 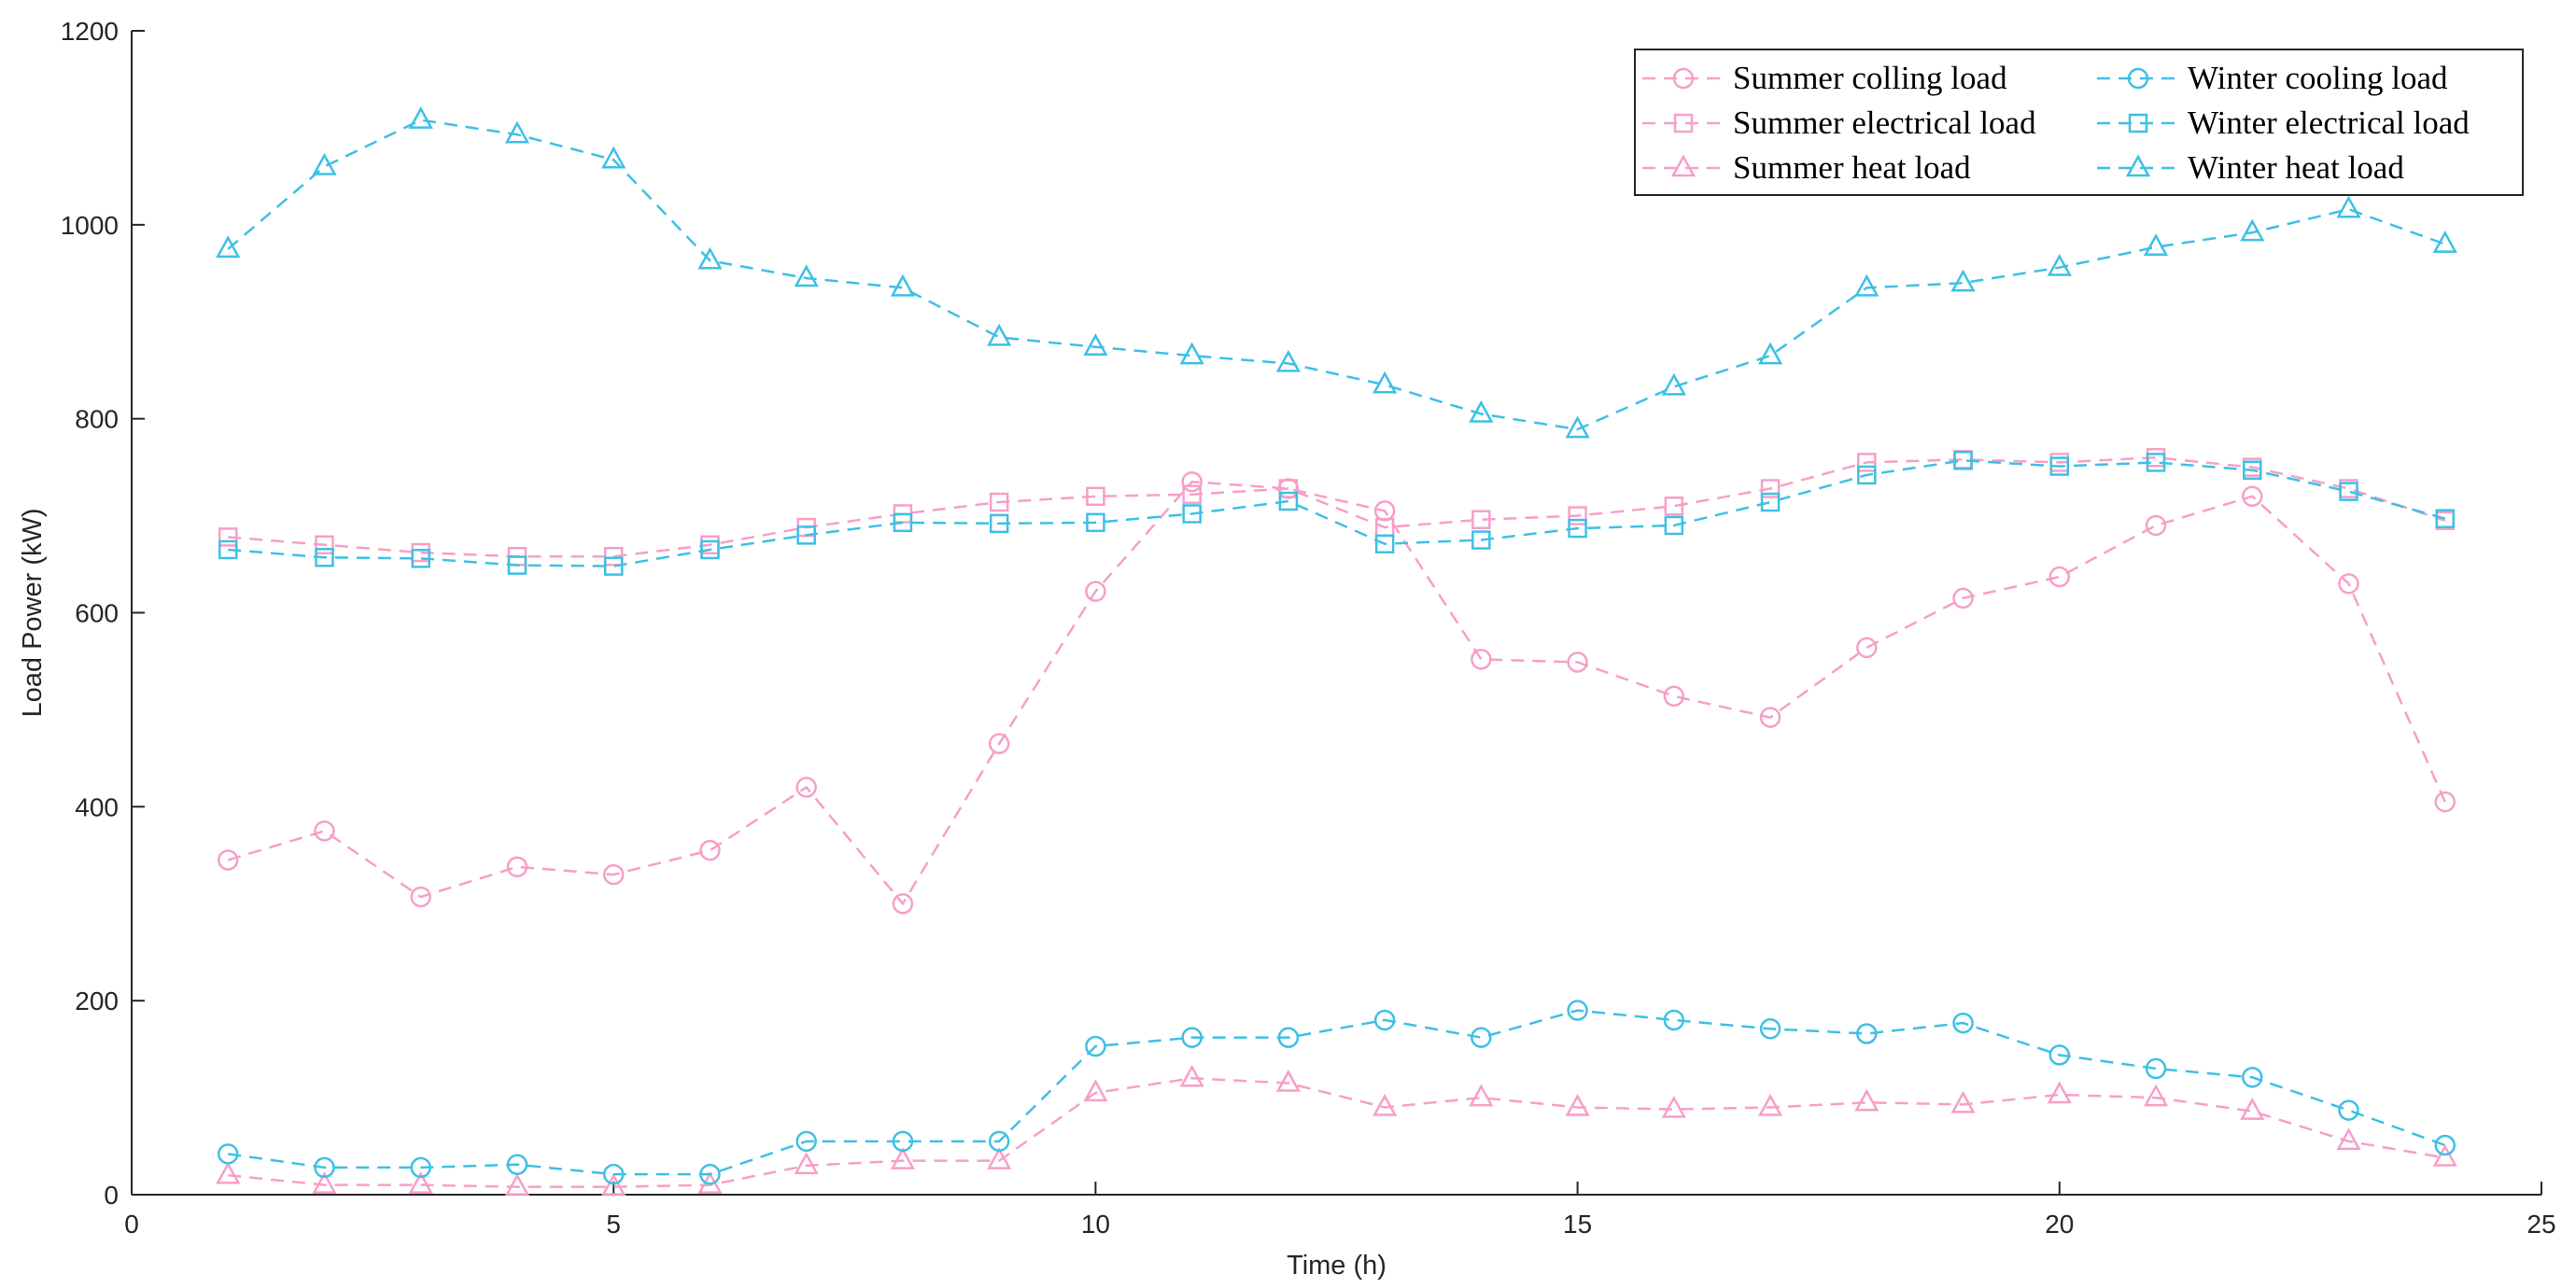 What do you see at coordinates (1852, 167) in the screenshot?
I see `legend-label: Summer heat load` at bounding box center [1852, 167].